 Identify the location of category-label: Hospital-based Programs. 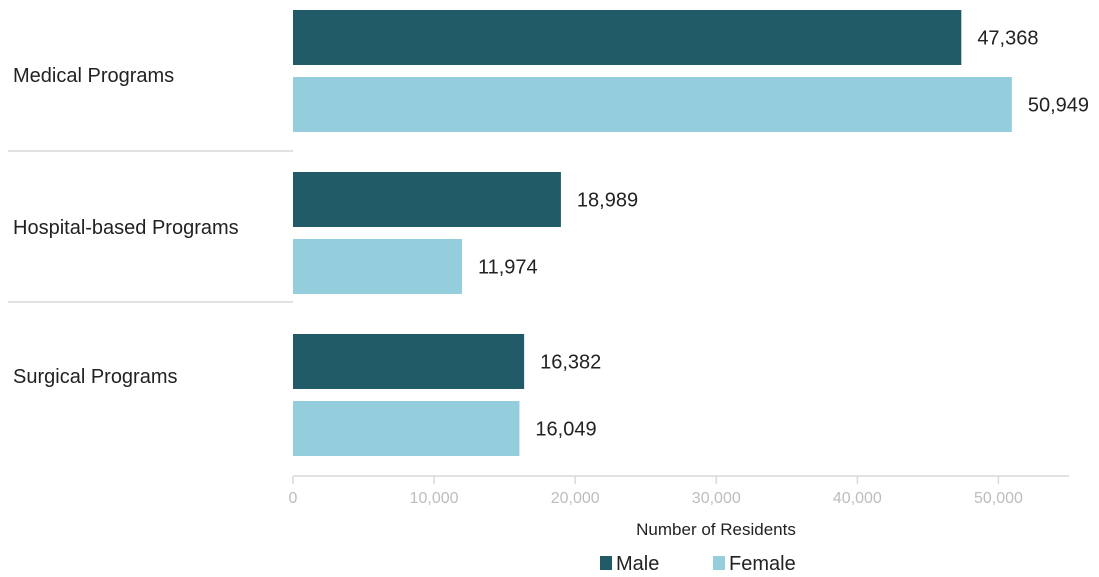
(126, 228).